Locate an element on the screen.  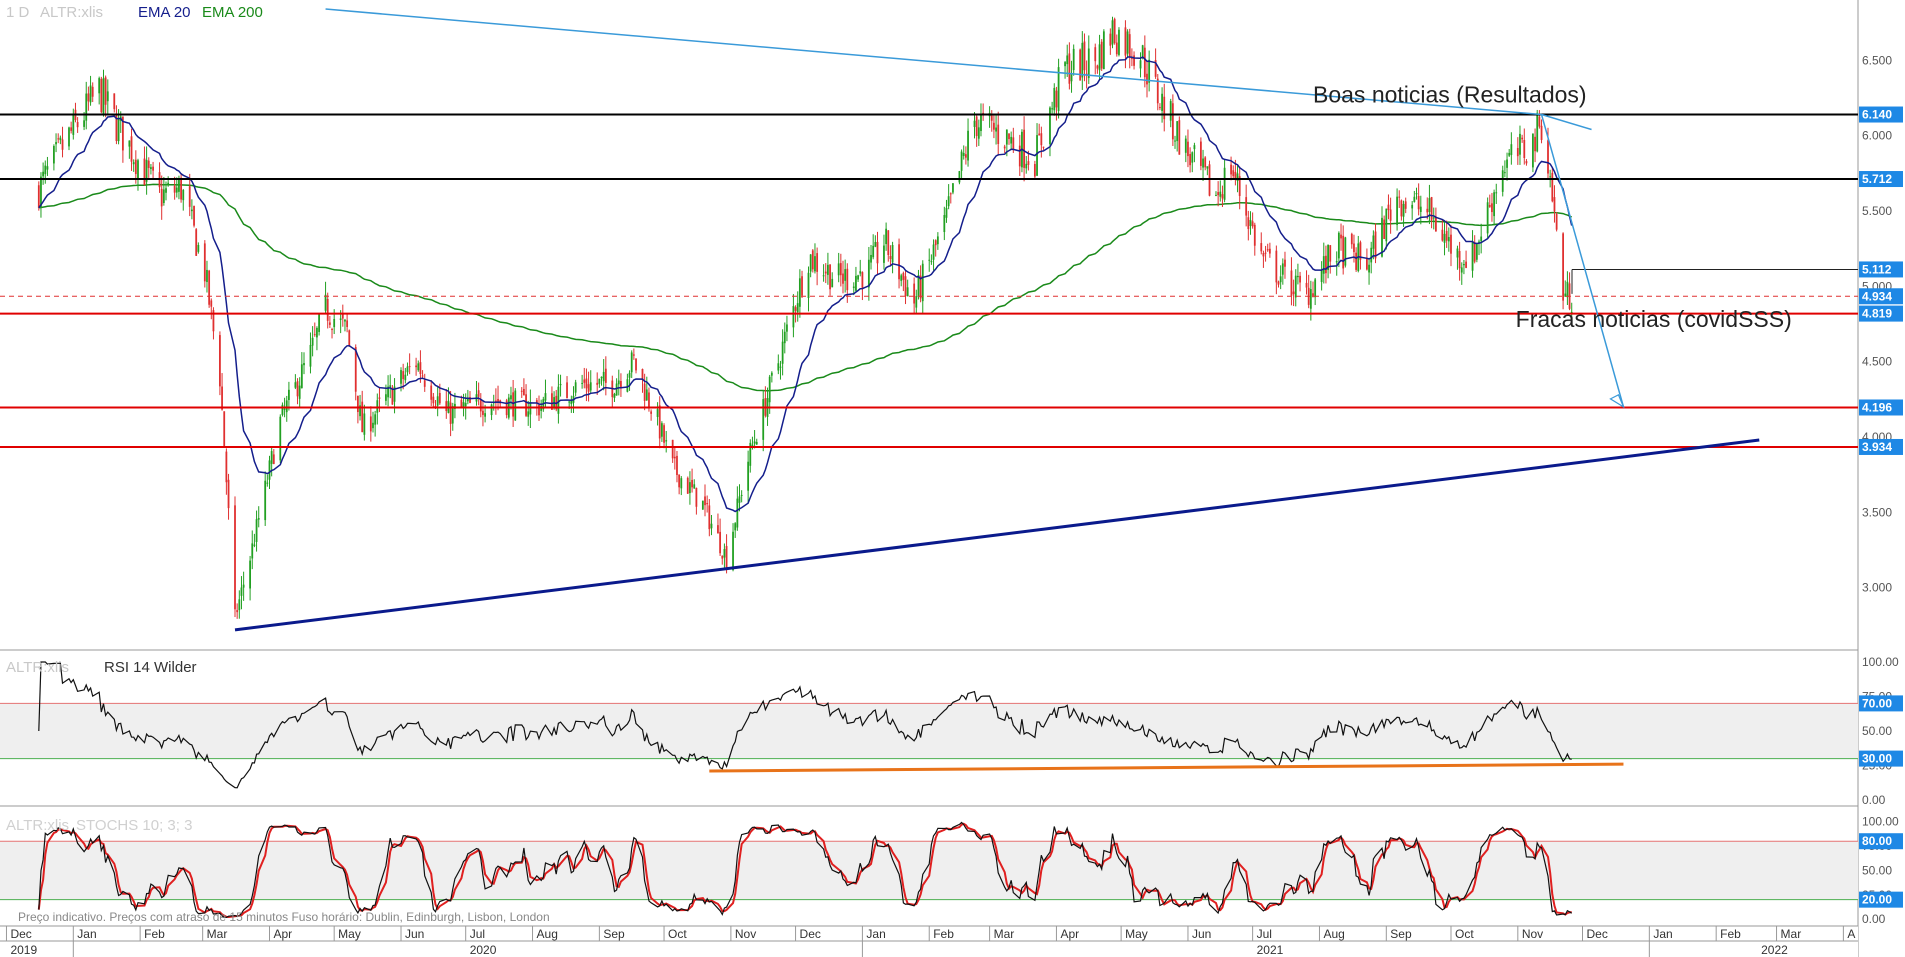
rsi-legend-symbol: ALTR:xlis is located at coordinates (37, 667).